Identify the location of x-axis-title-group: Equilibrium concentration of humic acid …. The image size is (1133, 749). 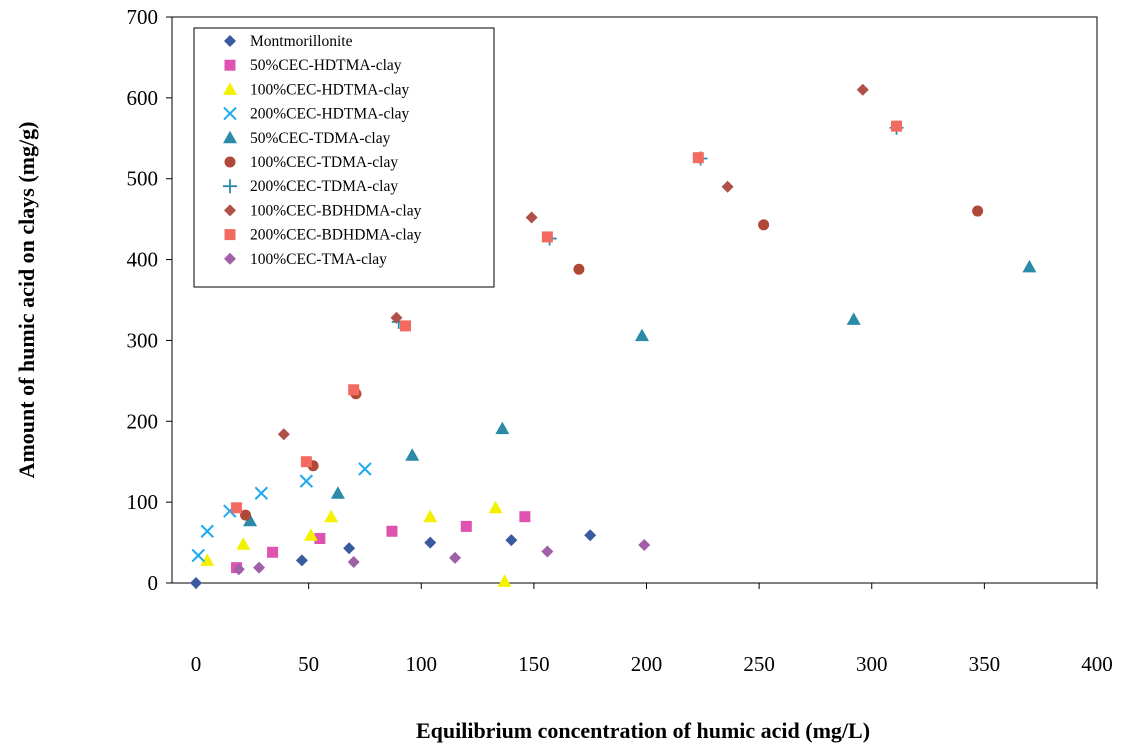
(643, 730).